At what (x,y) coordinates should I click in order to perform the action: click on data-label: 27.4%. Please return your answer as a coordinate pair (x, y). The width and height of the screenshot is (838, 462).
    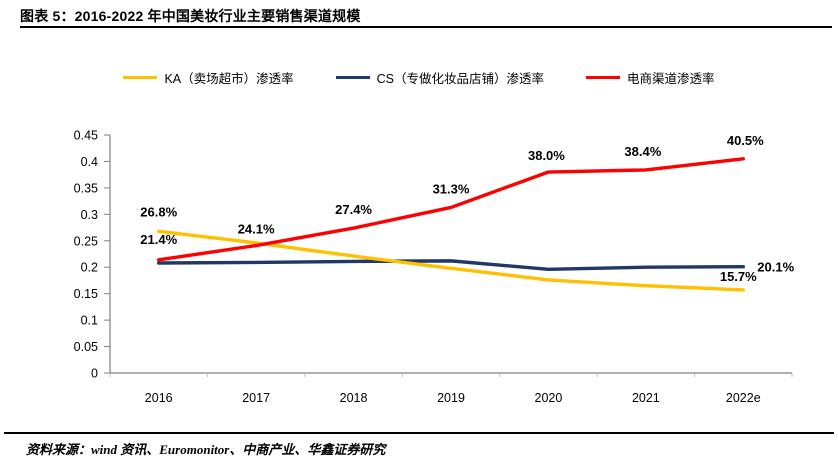
    Looking at the image, I should click on (353, 209).